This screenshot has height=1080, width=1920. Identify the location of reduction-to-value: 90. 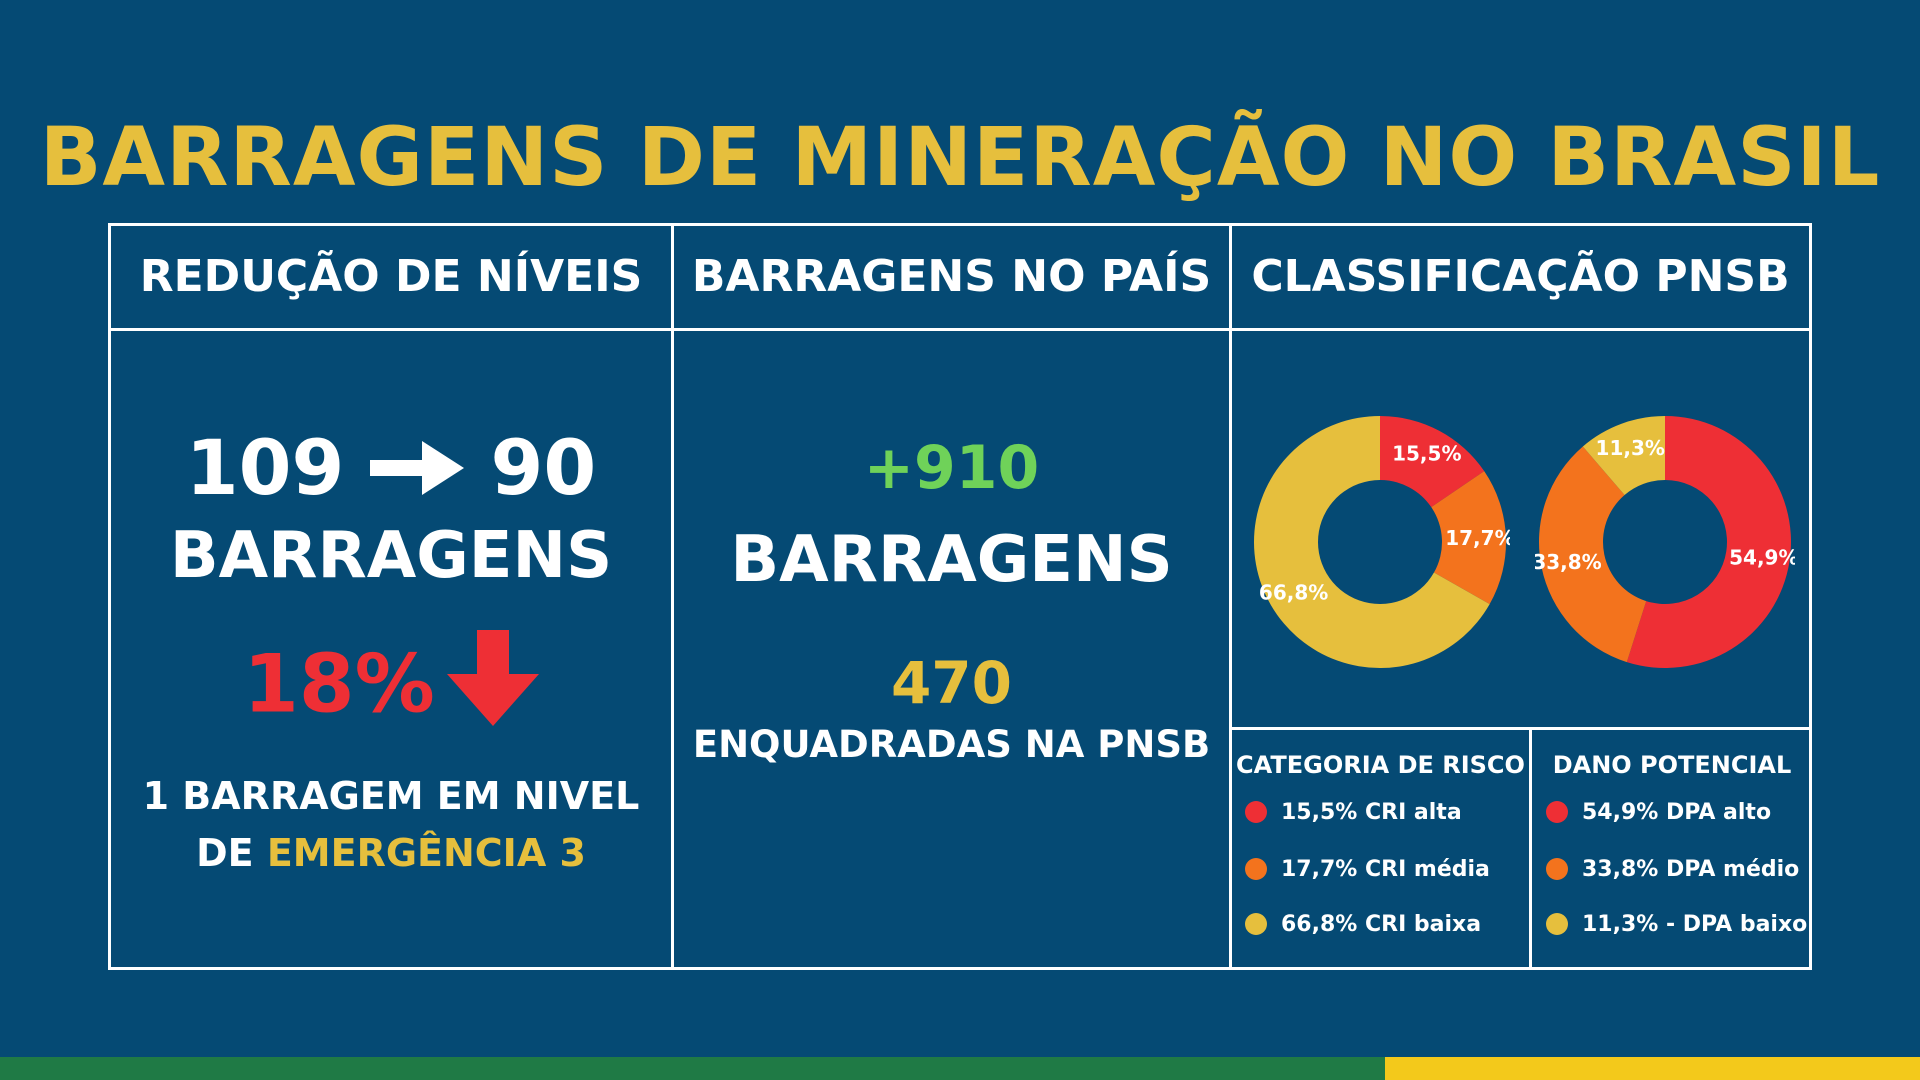
(543, 467).